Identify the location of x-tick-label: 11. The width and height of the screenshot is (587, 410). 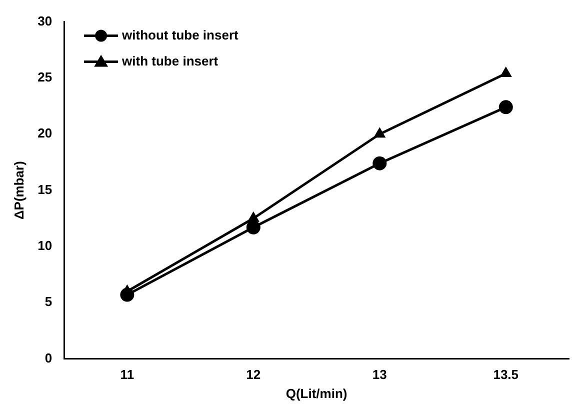
(127, 374).